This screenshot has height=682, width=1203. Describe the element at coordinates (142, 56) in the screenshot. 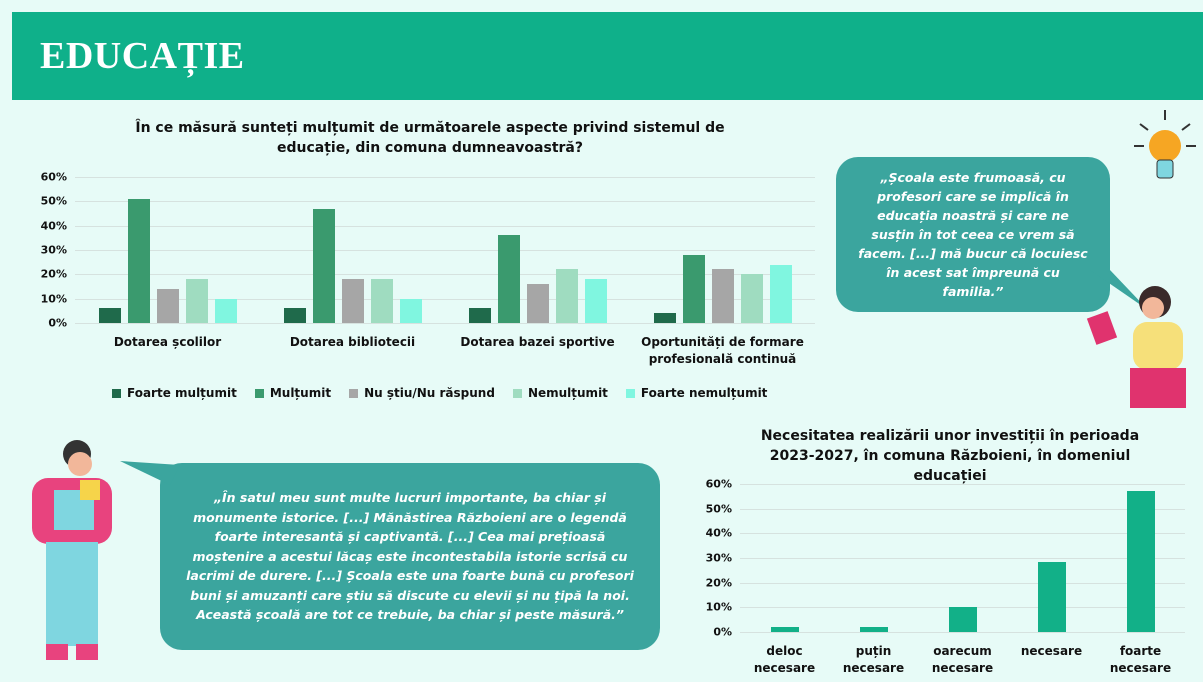

I see `page-title: EDUCAȚIE` at that location.